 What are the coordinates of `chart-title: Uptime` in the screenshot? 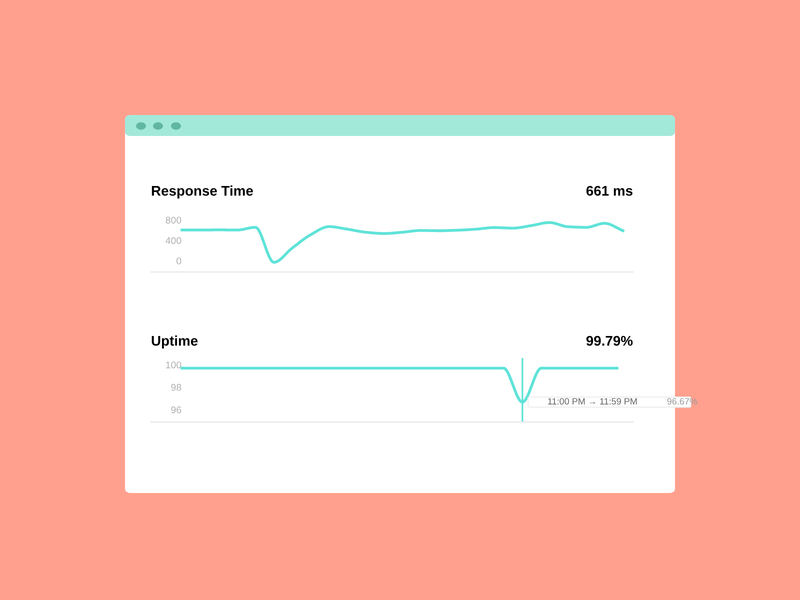 It's located at (175, 342).